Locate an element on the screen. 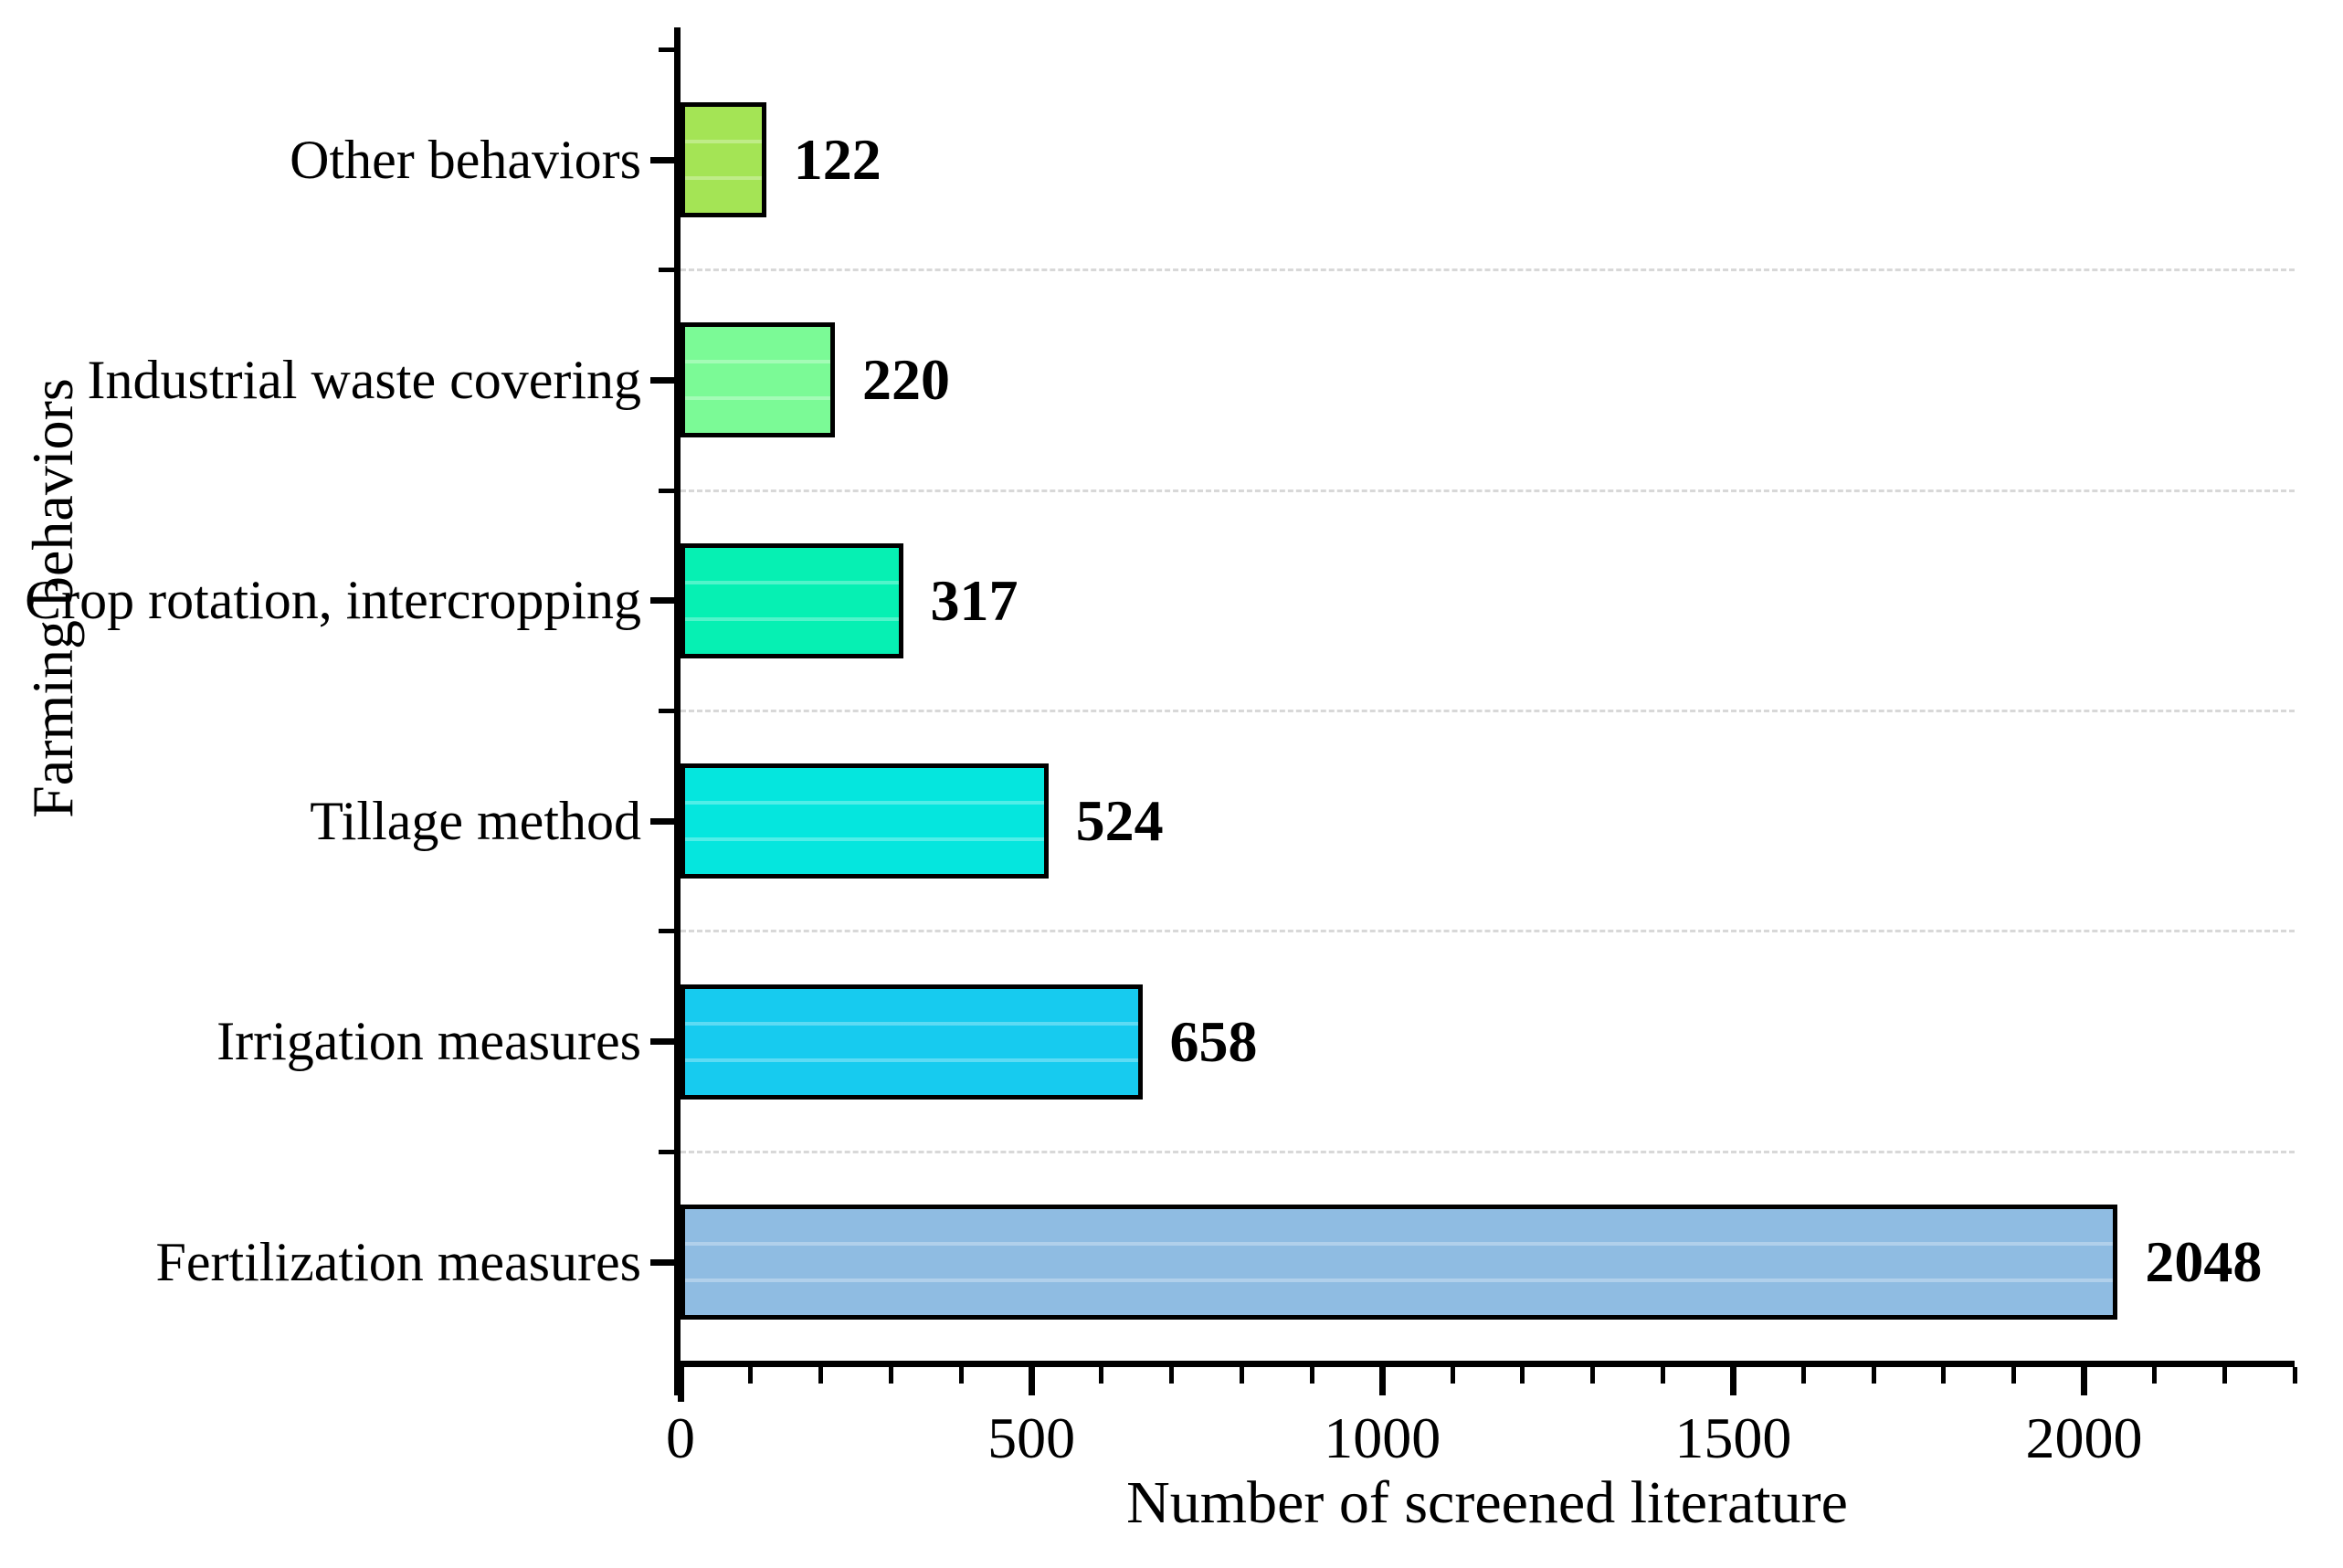 The height and width of the screenshot is (1568, 2343). category-label: Industrial waste covering is located at coordinates (364, 379).